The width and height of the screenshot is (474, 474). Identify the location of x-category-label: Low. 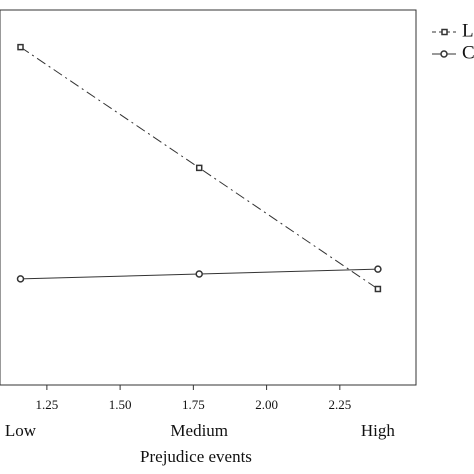
(21, 430).